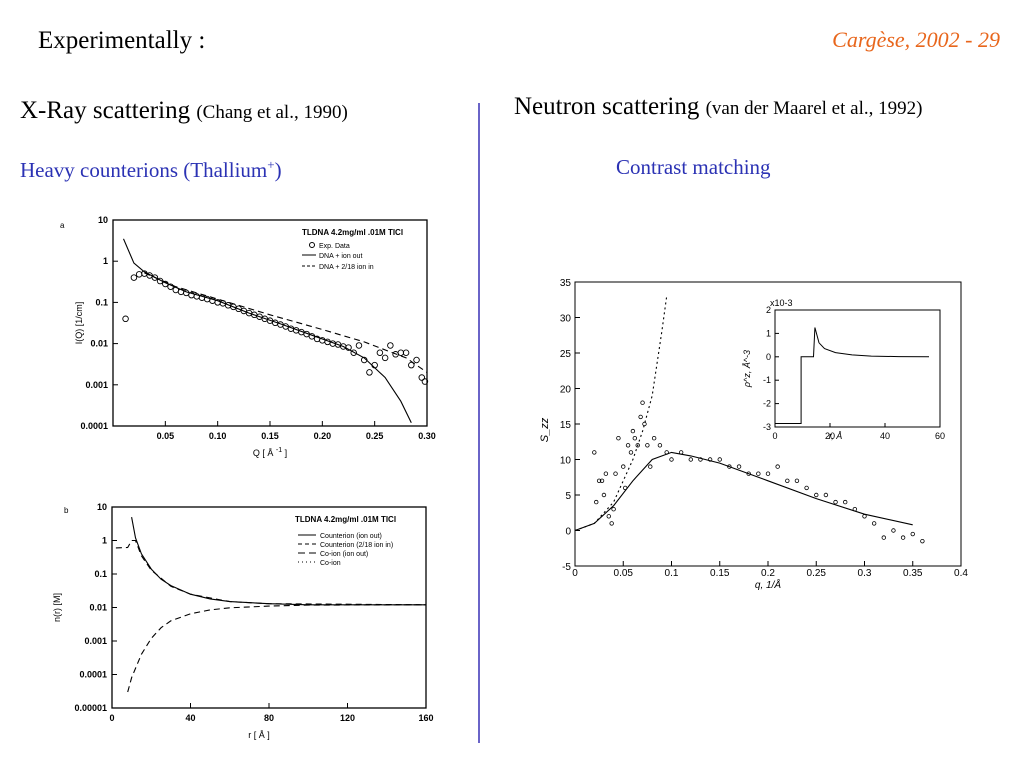  What do you see at coordinates (768, 573) in the screenshot?
I see `x-tick-label: 0.2` at bounding box center [768, 573].